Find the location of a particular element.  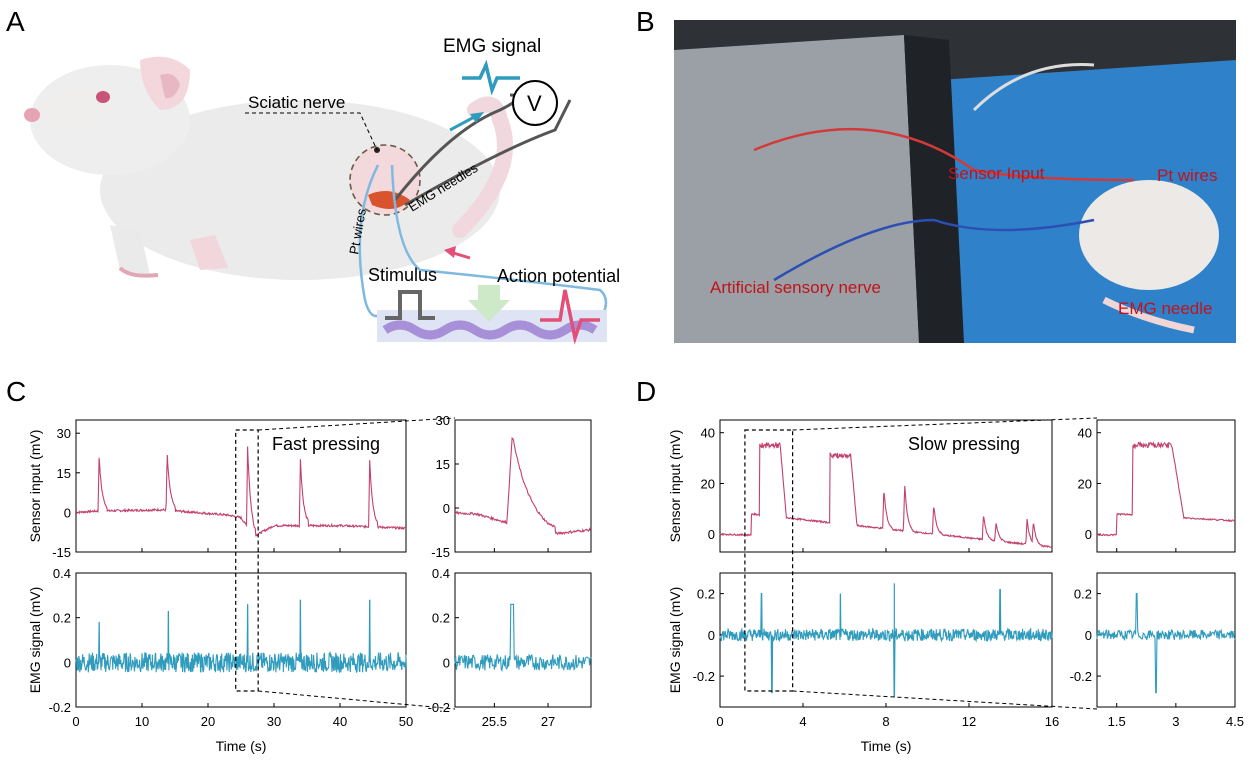

x-tick-label: 25.5 is located at coordinates (494, 721).